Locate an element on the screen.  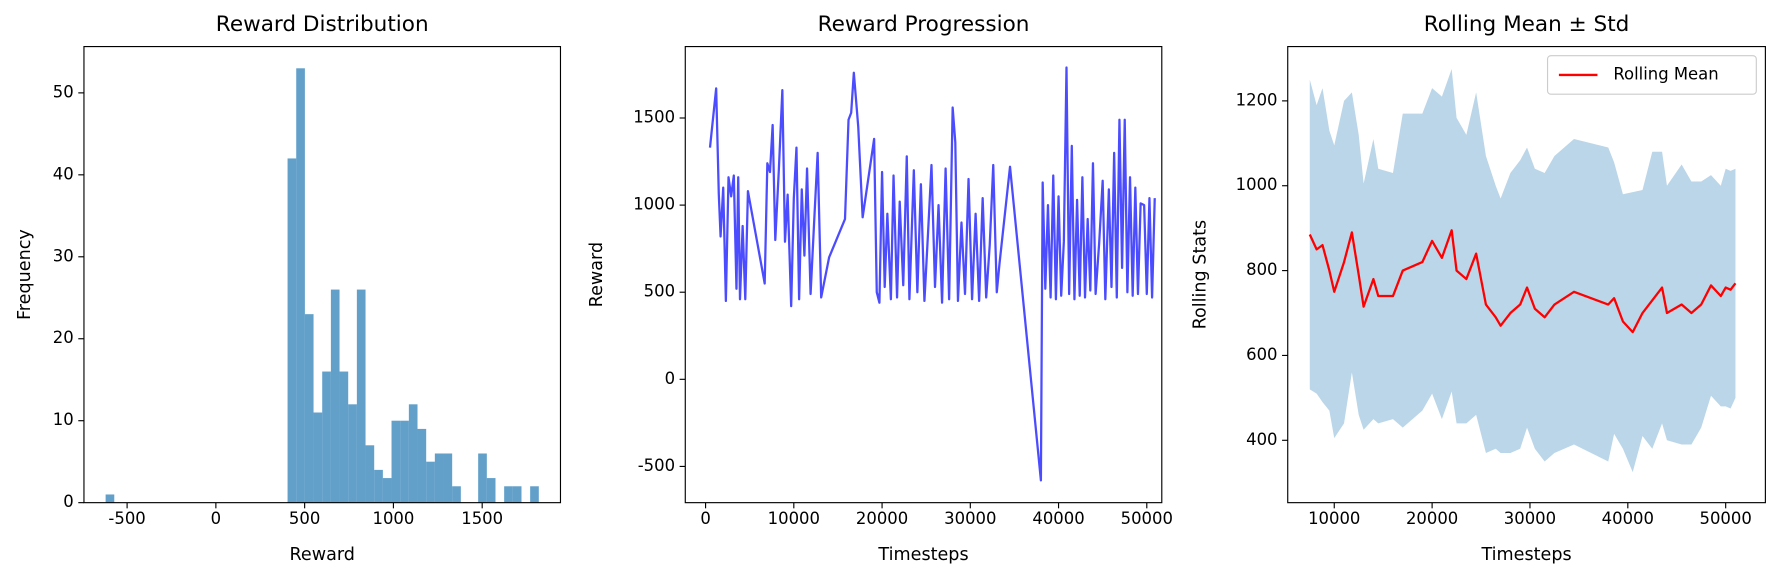
legend-label: Rolling Mean is located at coordinates (1665, 73).